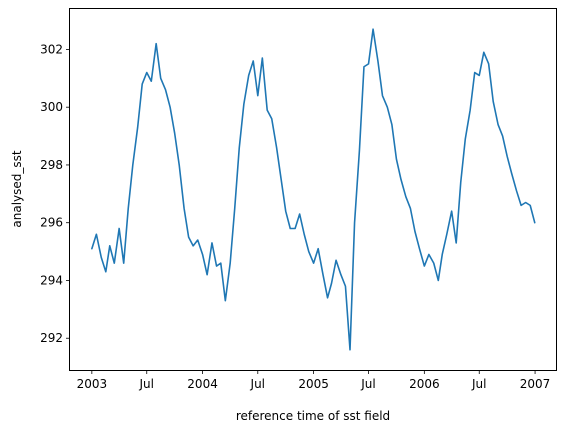 This screenshot has width=572, height=432. I want to click on y-tick-label: 292, so click(51, 338).